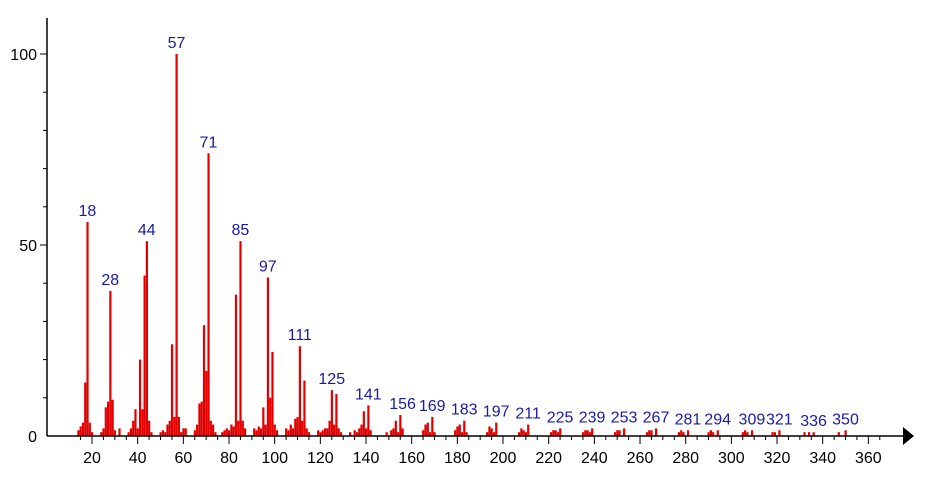 This screenshot has height=498, width=930. I want to click on x-tick-label: 120, so click(320, 458).